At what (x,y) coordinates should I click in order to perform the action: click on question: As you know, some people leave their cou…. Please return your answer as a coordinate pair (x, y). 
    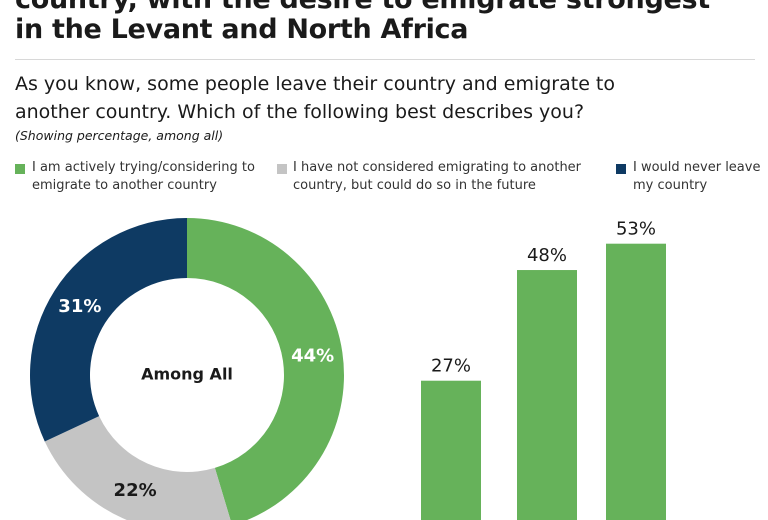
    Looking at the image, I should click on (315, 98).